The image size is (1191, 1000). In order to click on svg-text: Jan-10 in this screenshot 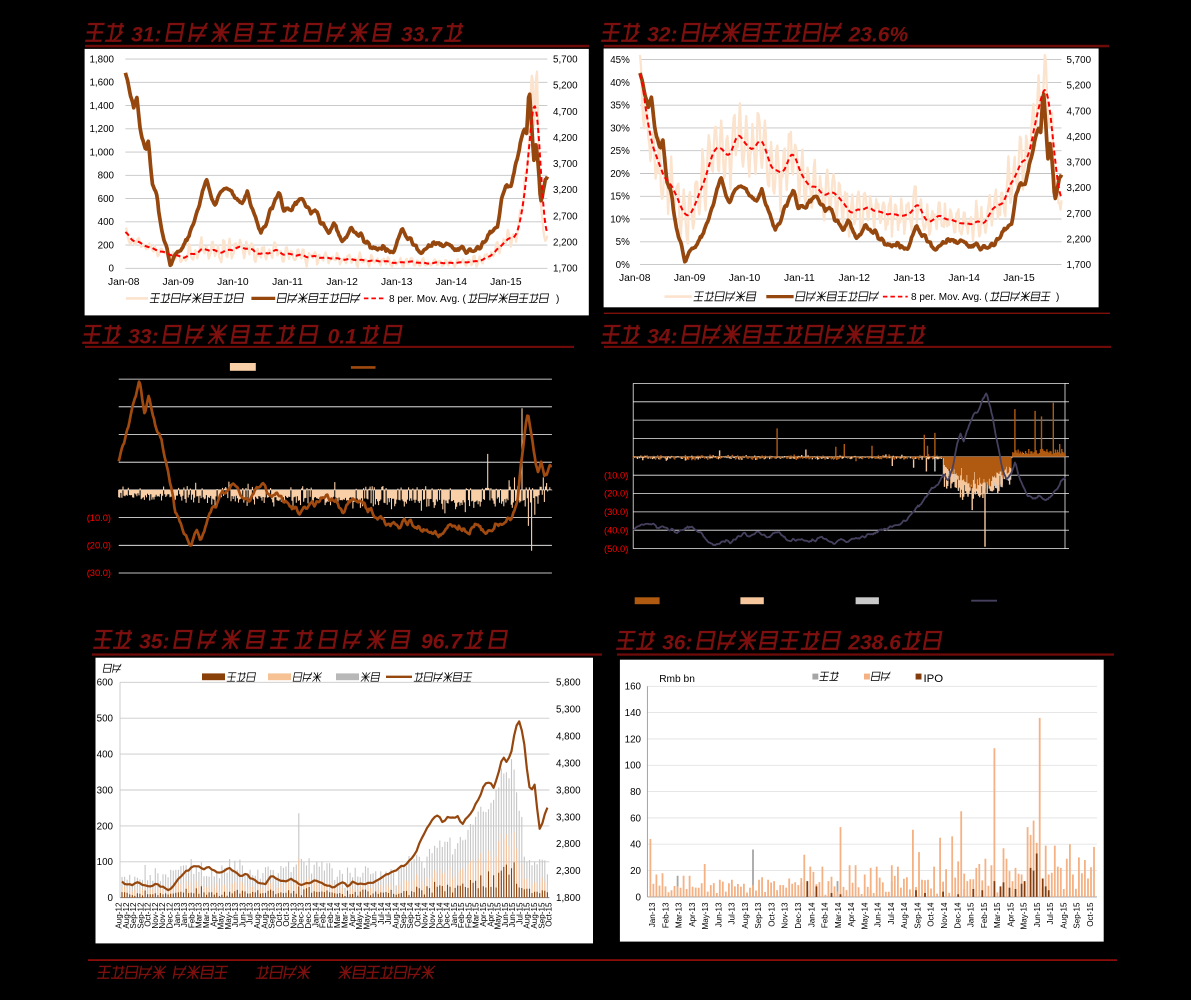, I will do `click(745, 278)`.